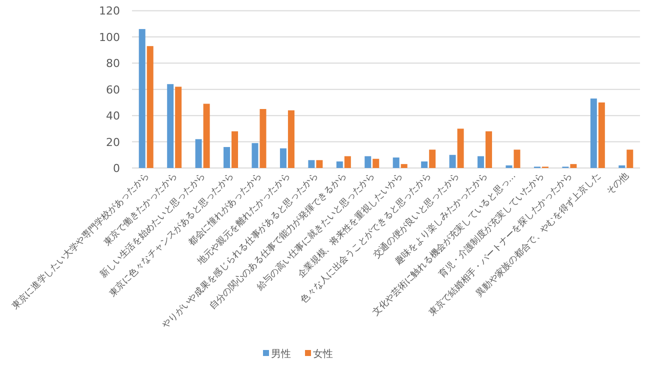 The image size is (650, 371). Describe the element at coordinates (109, 11) in the screenshot. I see `y-tick-label: 120` at that location.